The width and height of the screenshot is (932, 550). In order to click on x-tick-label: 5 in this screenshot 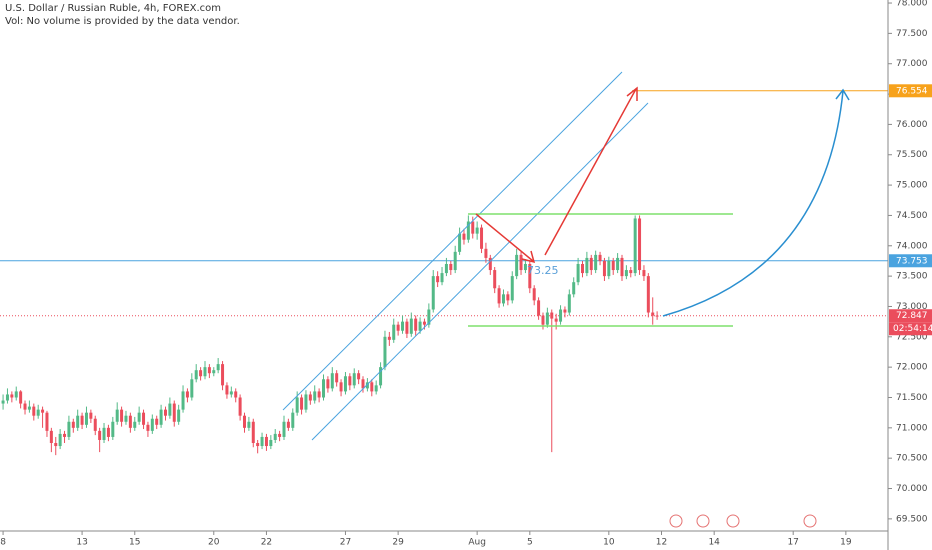, I will do `click(530, 543)`.